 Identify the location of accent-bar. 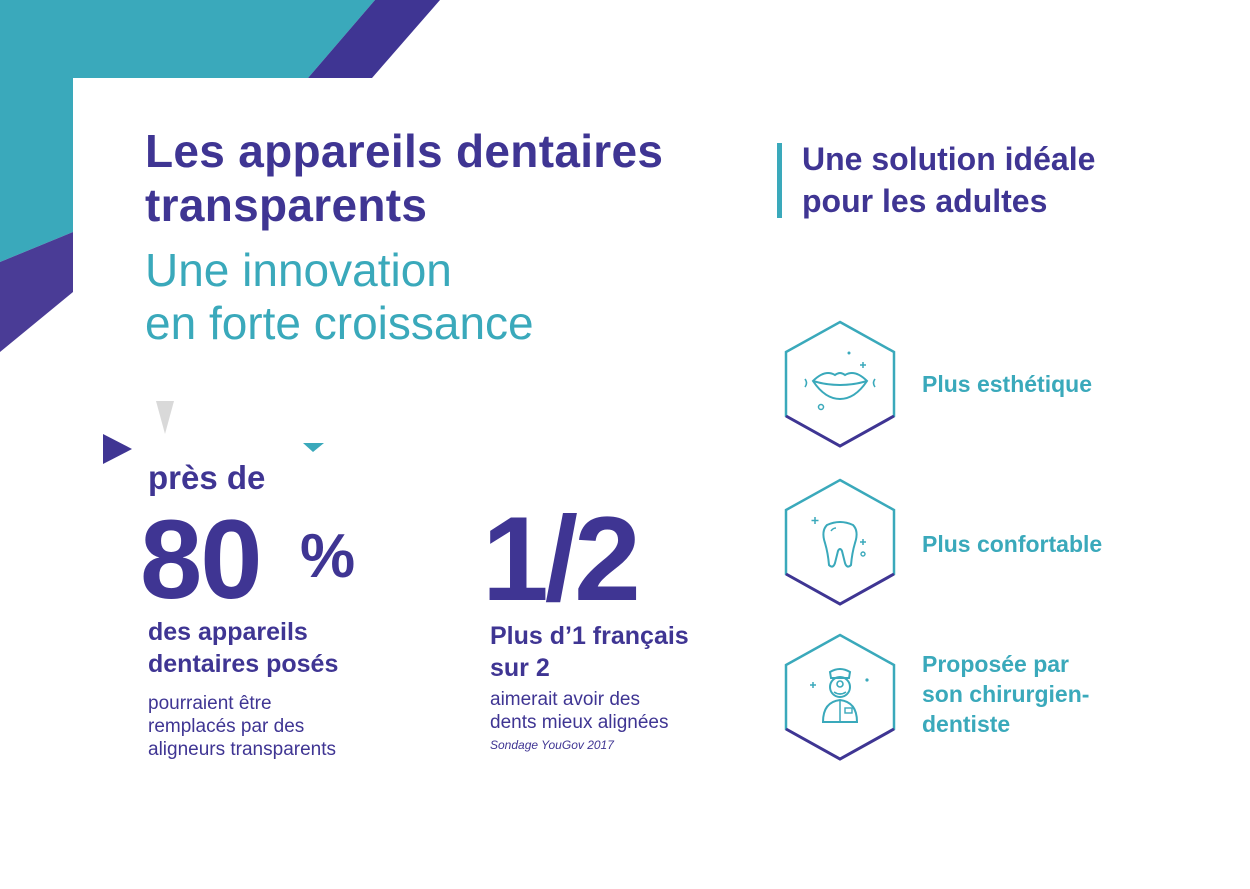
(779, 180).